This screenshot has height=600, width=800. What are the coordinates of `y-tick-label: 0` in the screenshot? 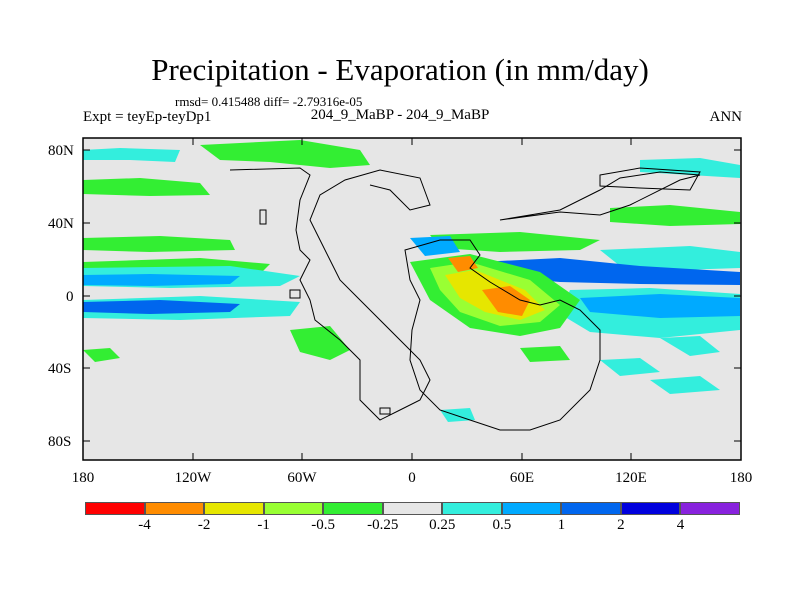 It's located at (70, 297).